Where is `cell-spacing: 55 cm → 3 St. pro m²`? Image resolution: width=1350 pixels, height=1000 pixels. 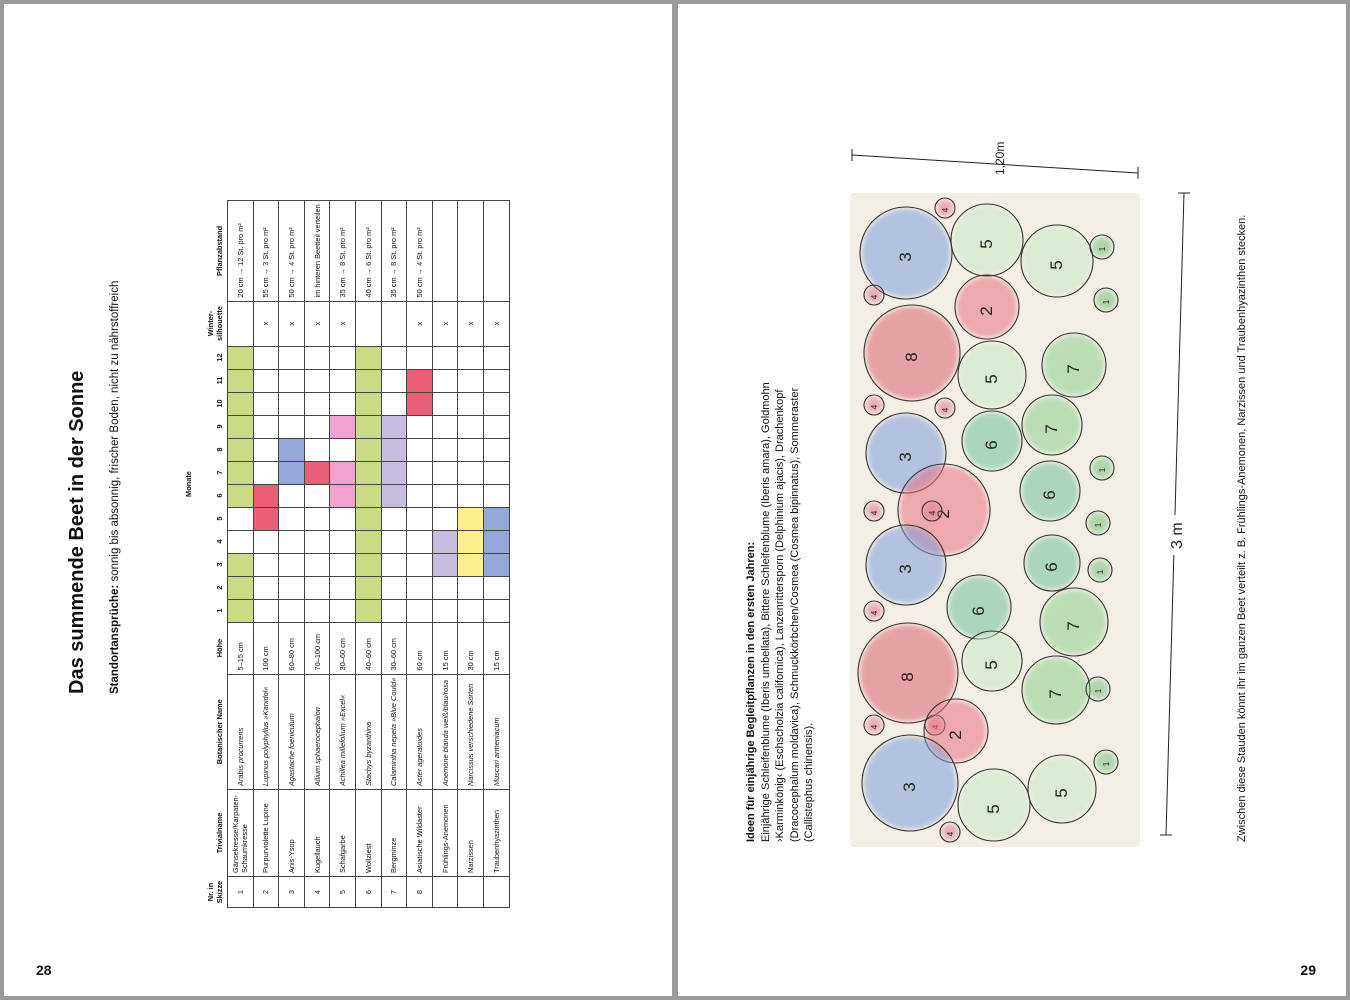 cell-spacing: 55 cm → 3 St. pro m² is located at coordinates (266, 251).